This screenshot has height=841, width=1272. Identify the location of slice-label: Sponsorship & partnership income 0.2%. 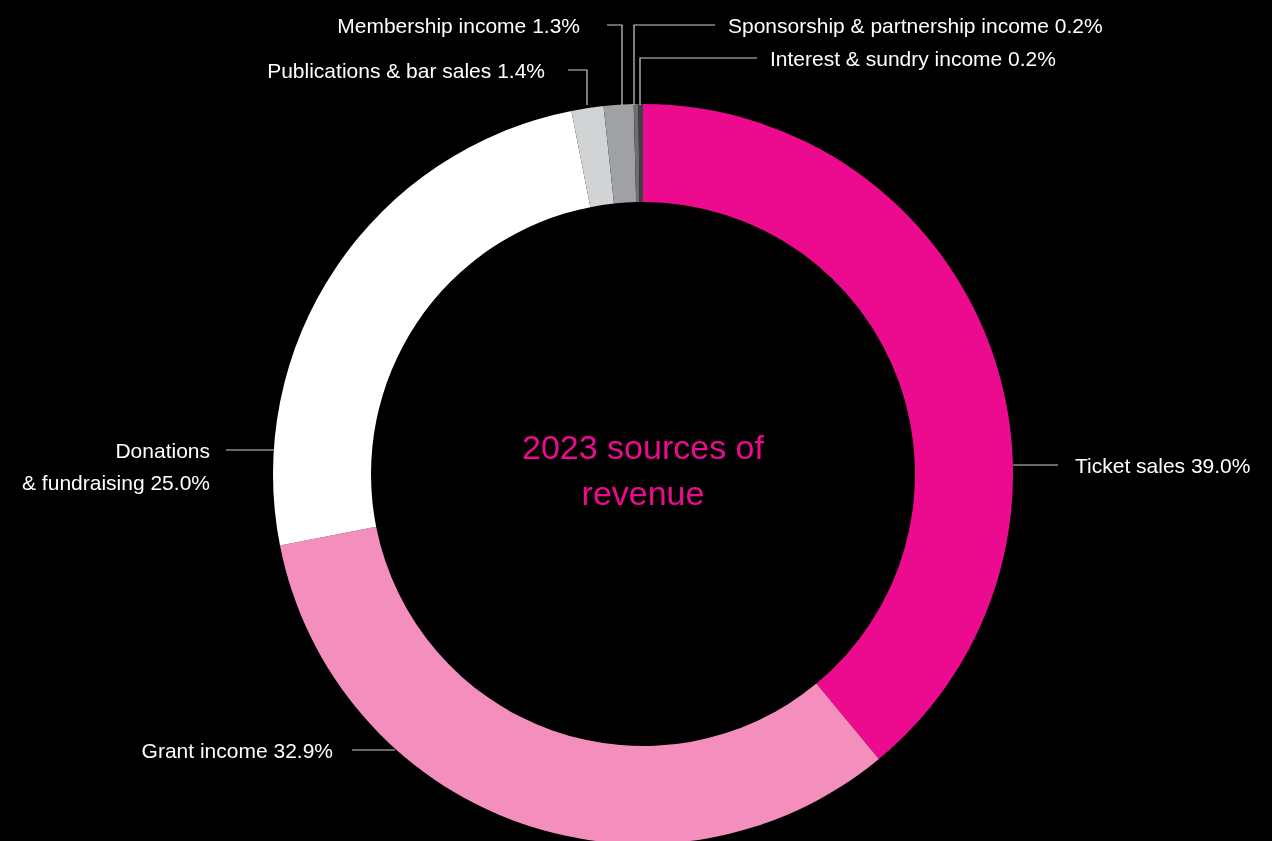
(915, 25).